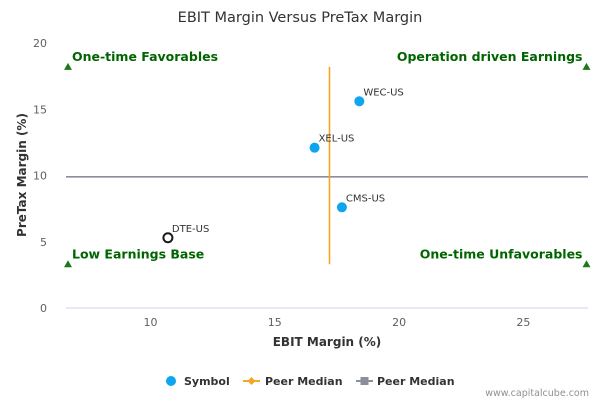 This screenshot has height=400, width=600. Describe the element at coordinates (586, 66) in the screenshot. I see `quadrant-marker-top-right` at that location.